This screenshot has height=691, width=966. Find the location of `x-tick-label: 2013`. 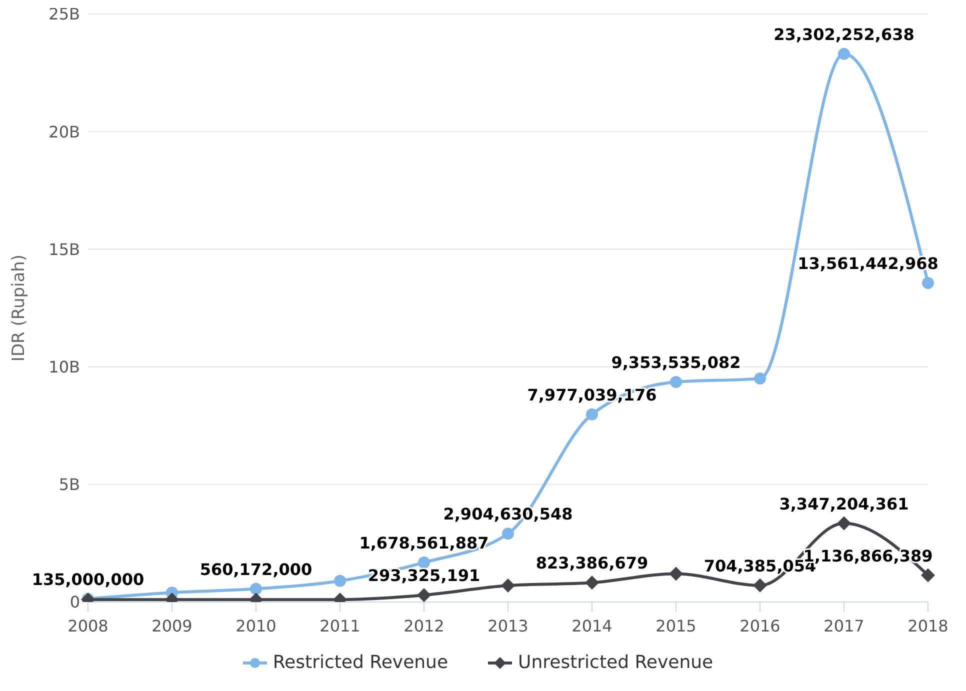

x-tick-label: 2013 is located at coordinates (508, 626).